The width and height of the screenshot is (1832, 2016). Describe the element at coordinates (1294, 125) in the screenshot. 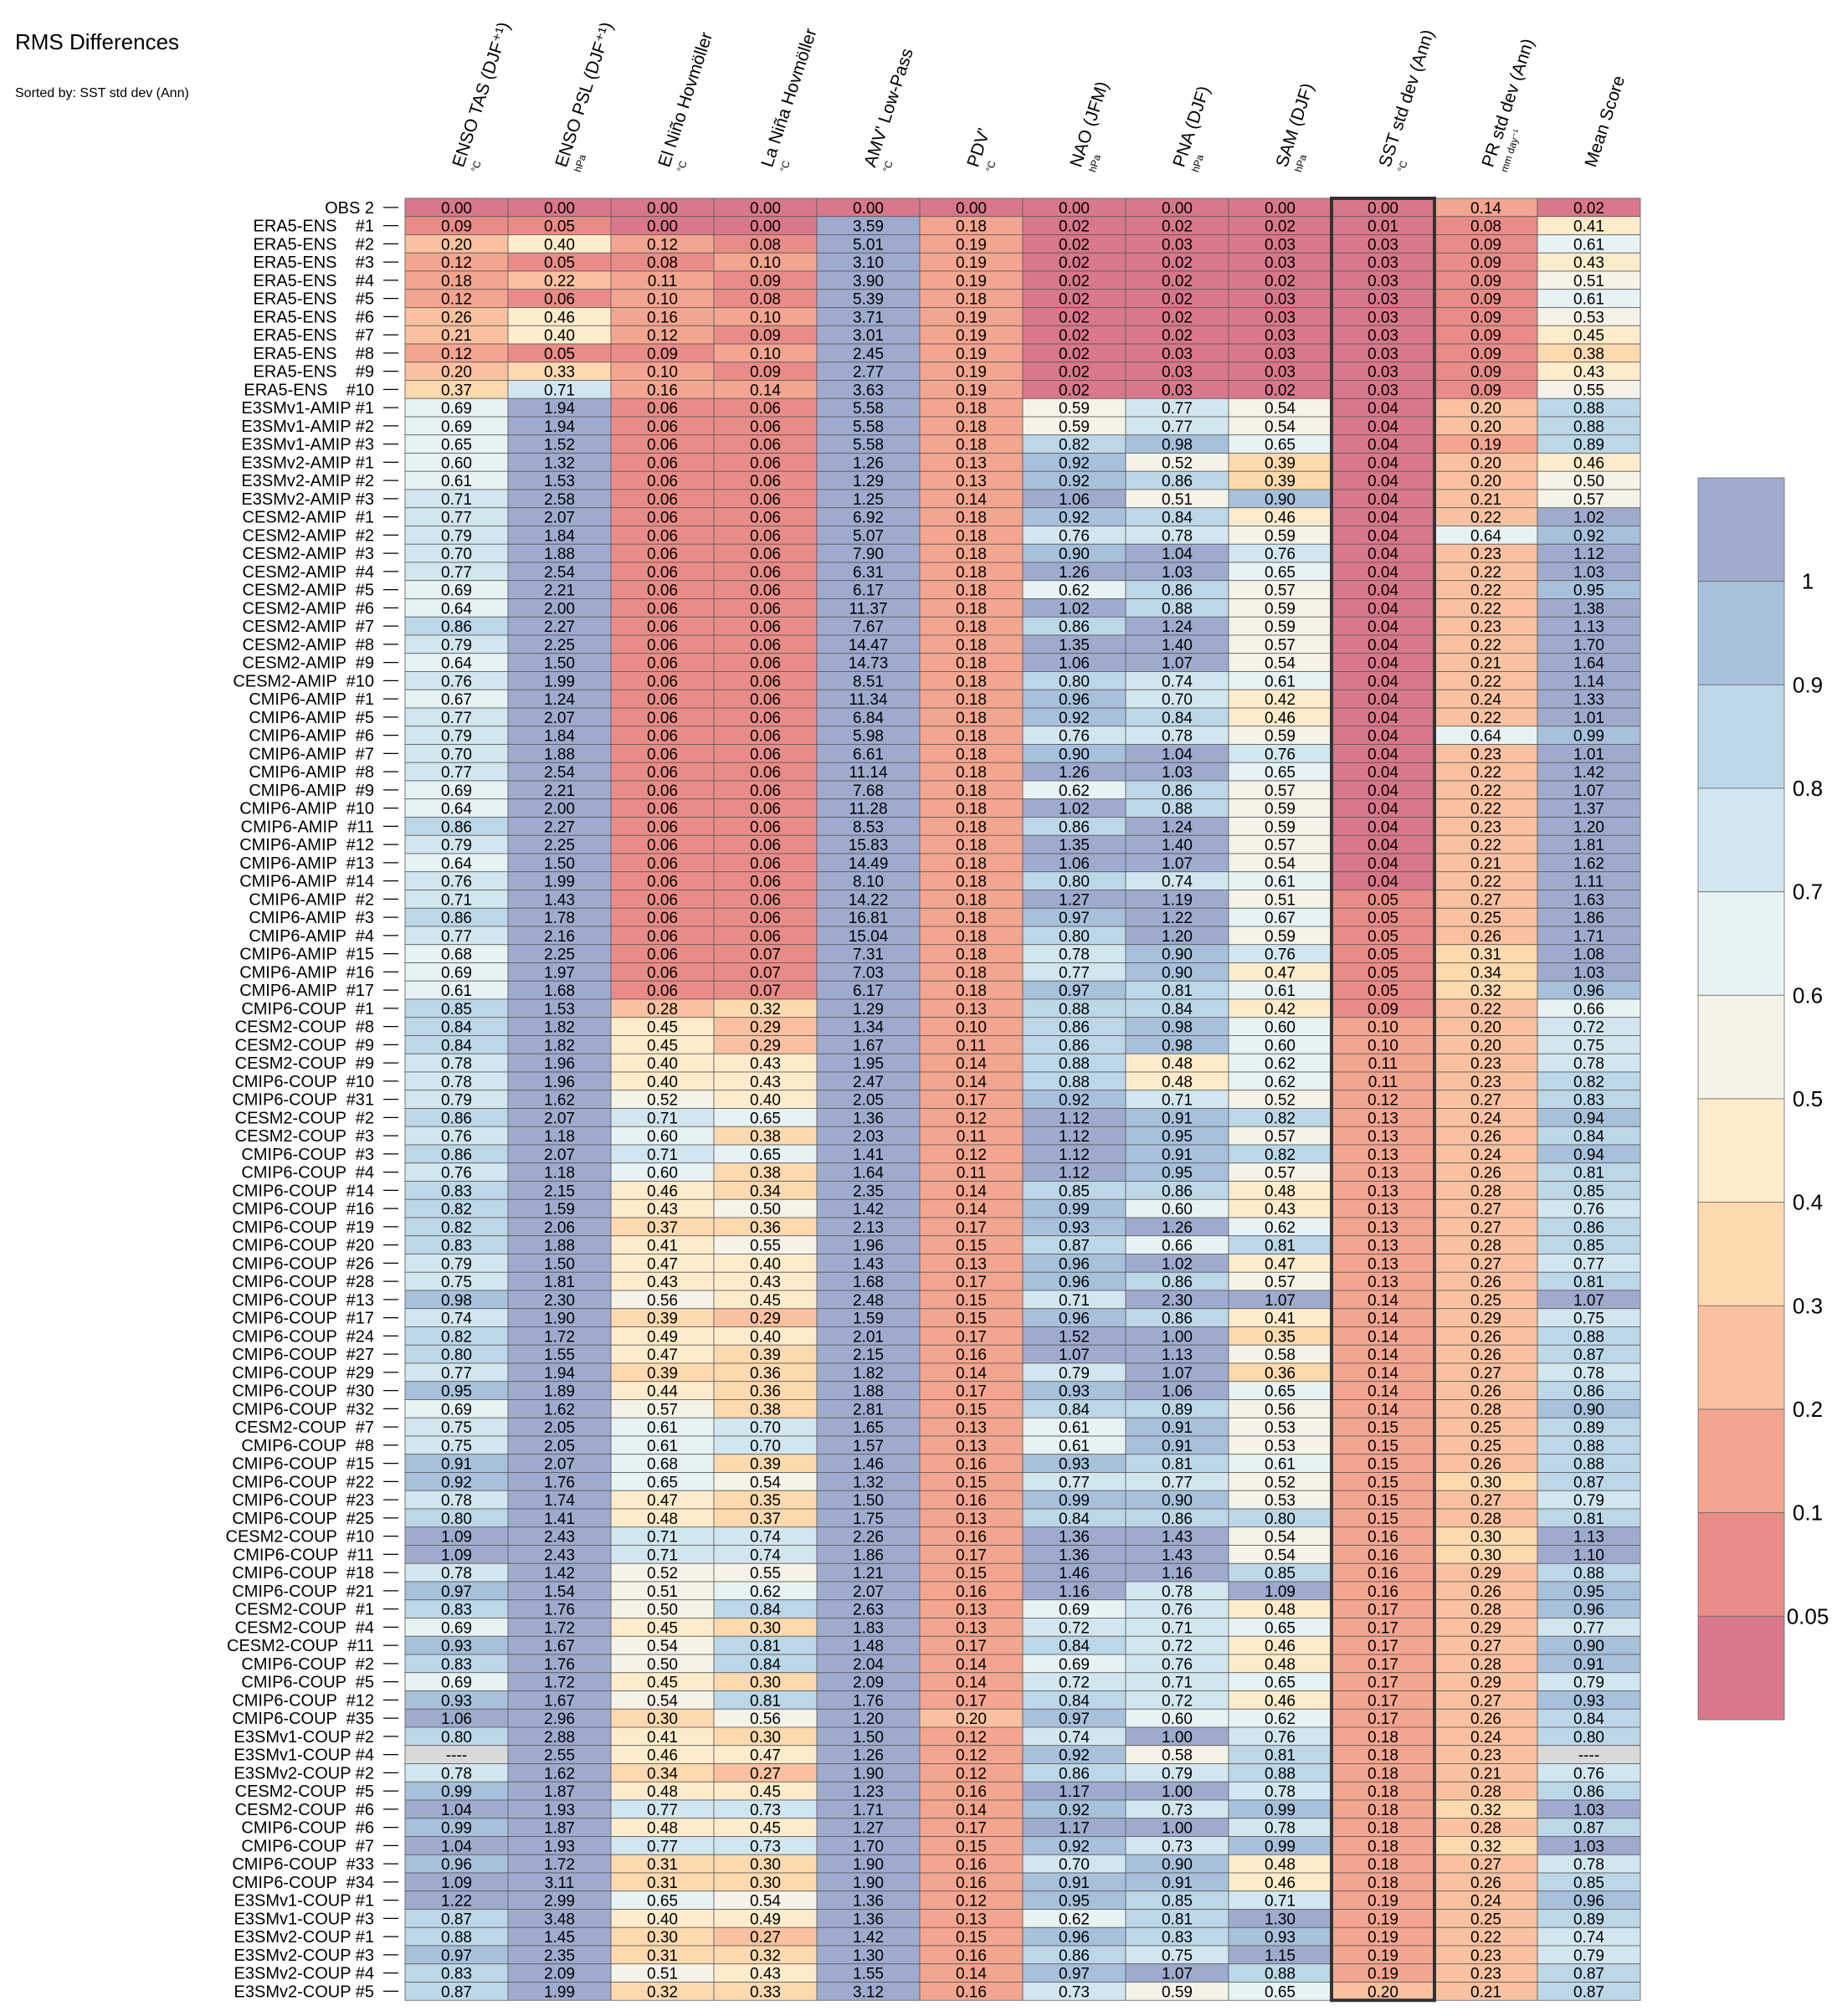

I see `column-name: SAM (DJF)` at that location.